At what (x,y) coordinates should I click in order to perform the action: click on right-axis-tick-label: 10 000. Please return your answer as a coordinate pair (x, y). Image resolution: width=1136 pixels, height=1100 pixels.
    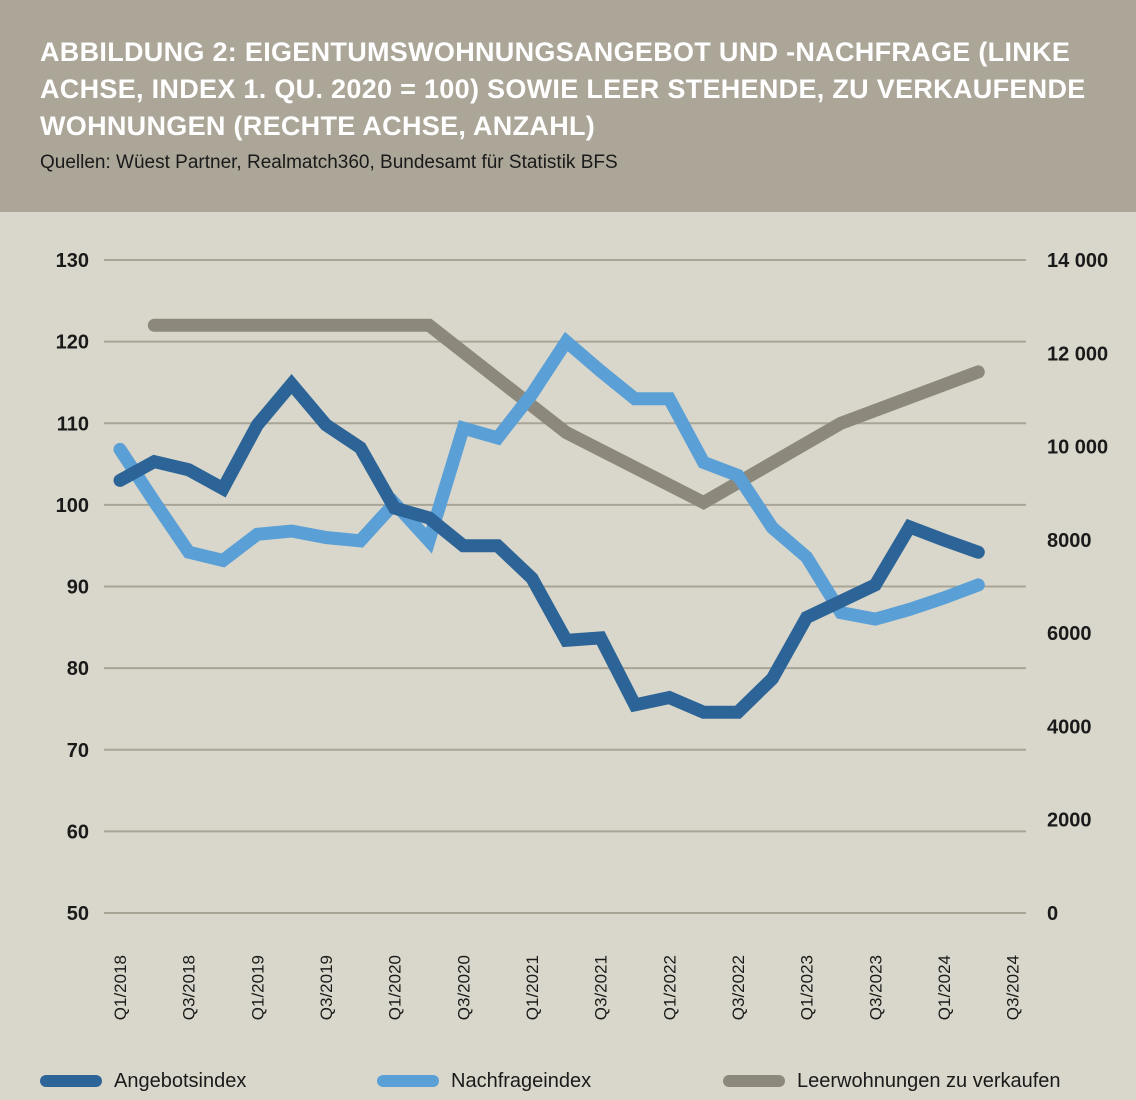
    Looking at the image, I should click on (1077, 448).